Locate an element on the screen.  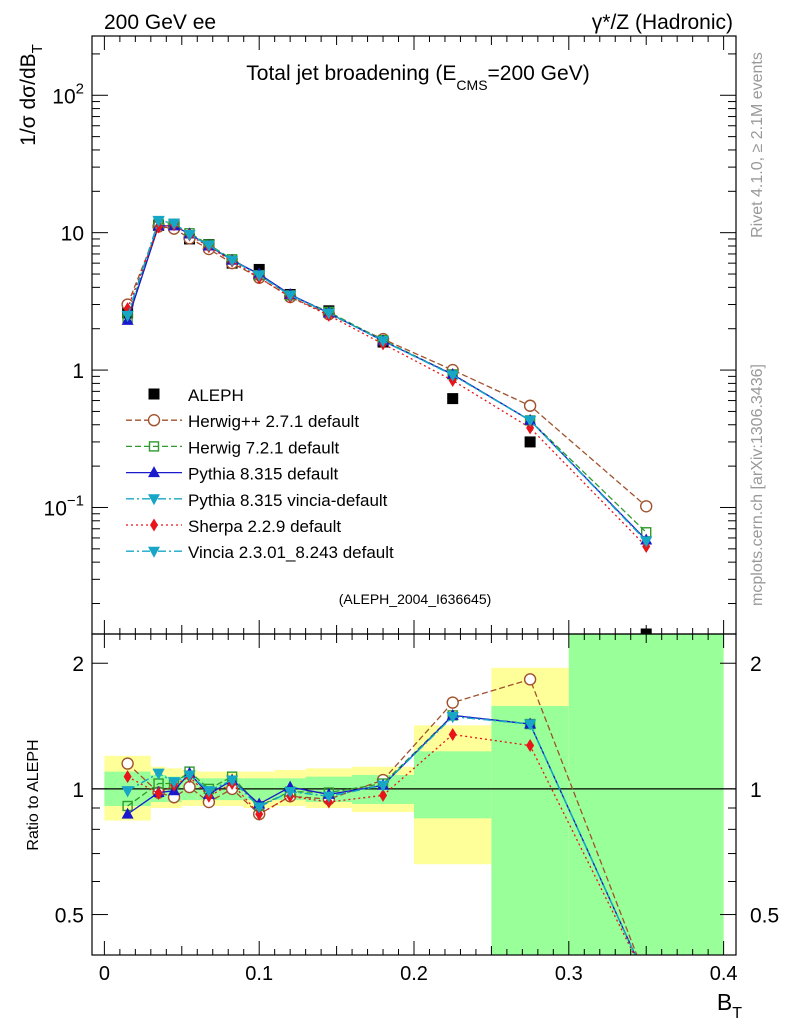
ratio-y-tick-label: 0.5 is located at coordinates (69, 916).